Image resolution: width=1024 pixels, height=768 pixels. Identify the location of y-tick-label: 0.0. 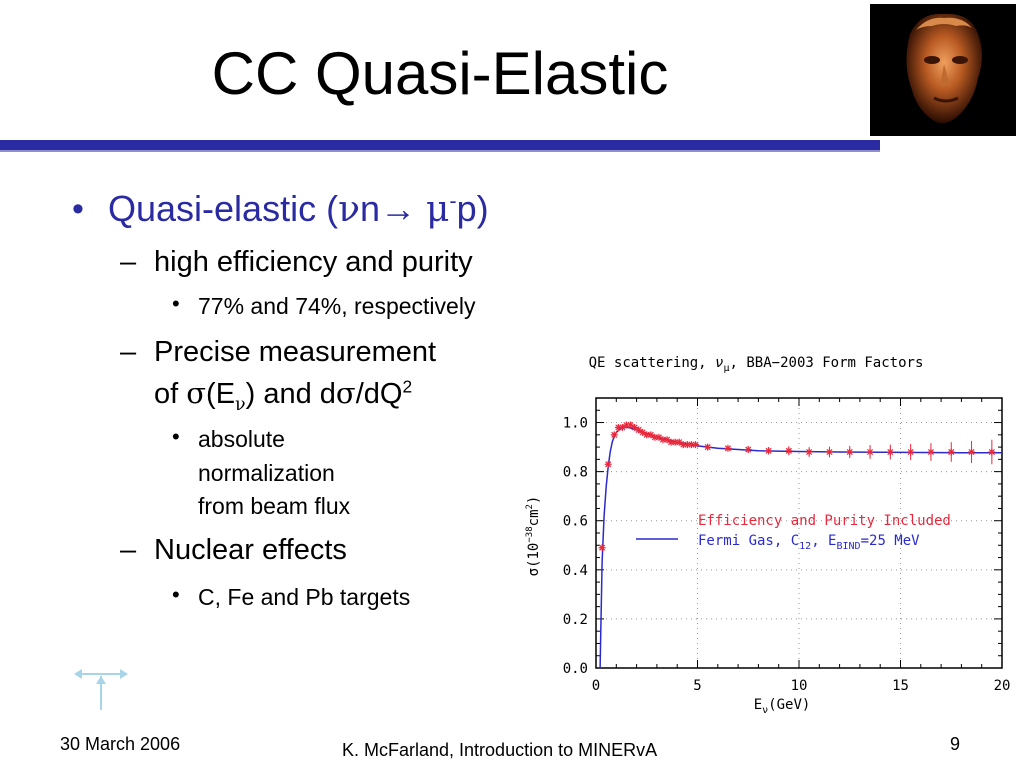
(575, 669).